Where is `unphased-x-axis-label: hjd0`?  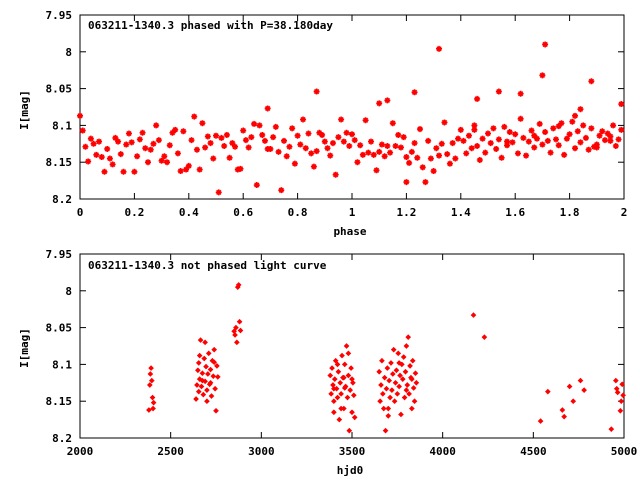 unphased-x-axis-label: hjd0 is located at coordinates (350, 470).